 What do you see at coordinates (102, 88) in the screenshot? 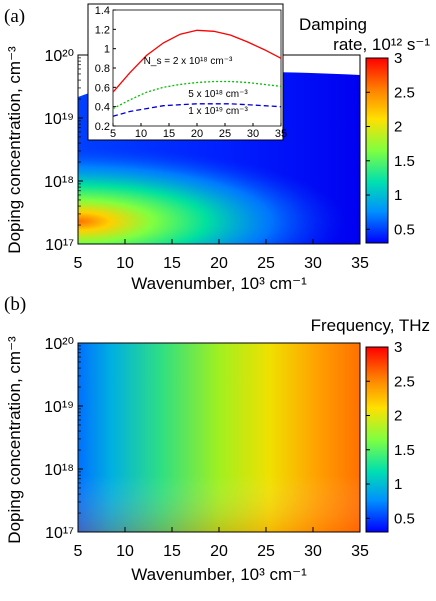
I see `inset-y-tick-label: 0.6` at bounding box center [102, 88].